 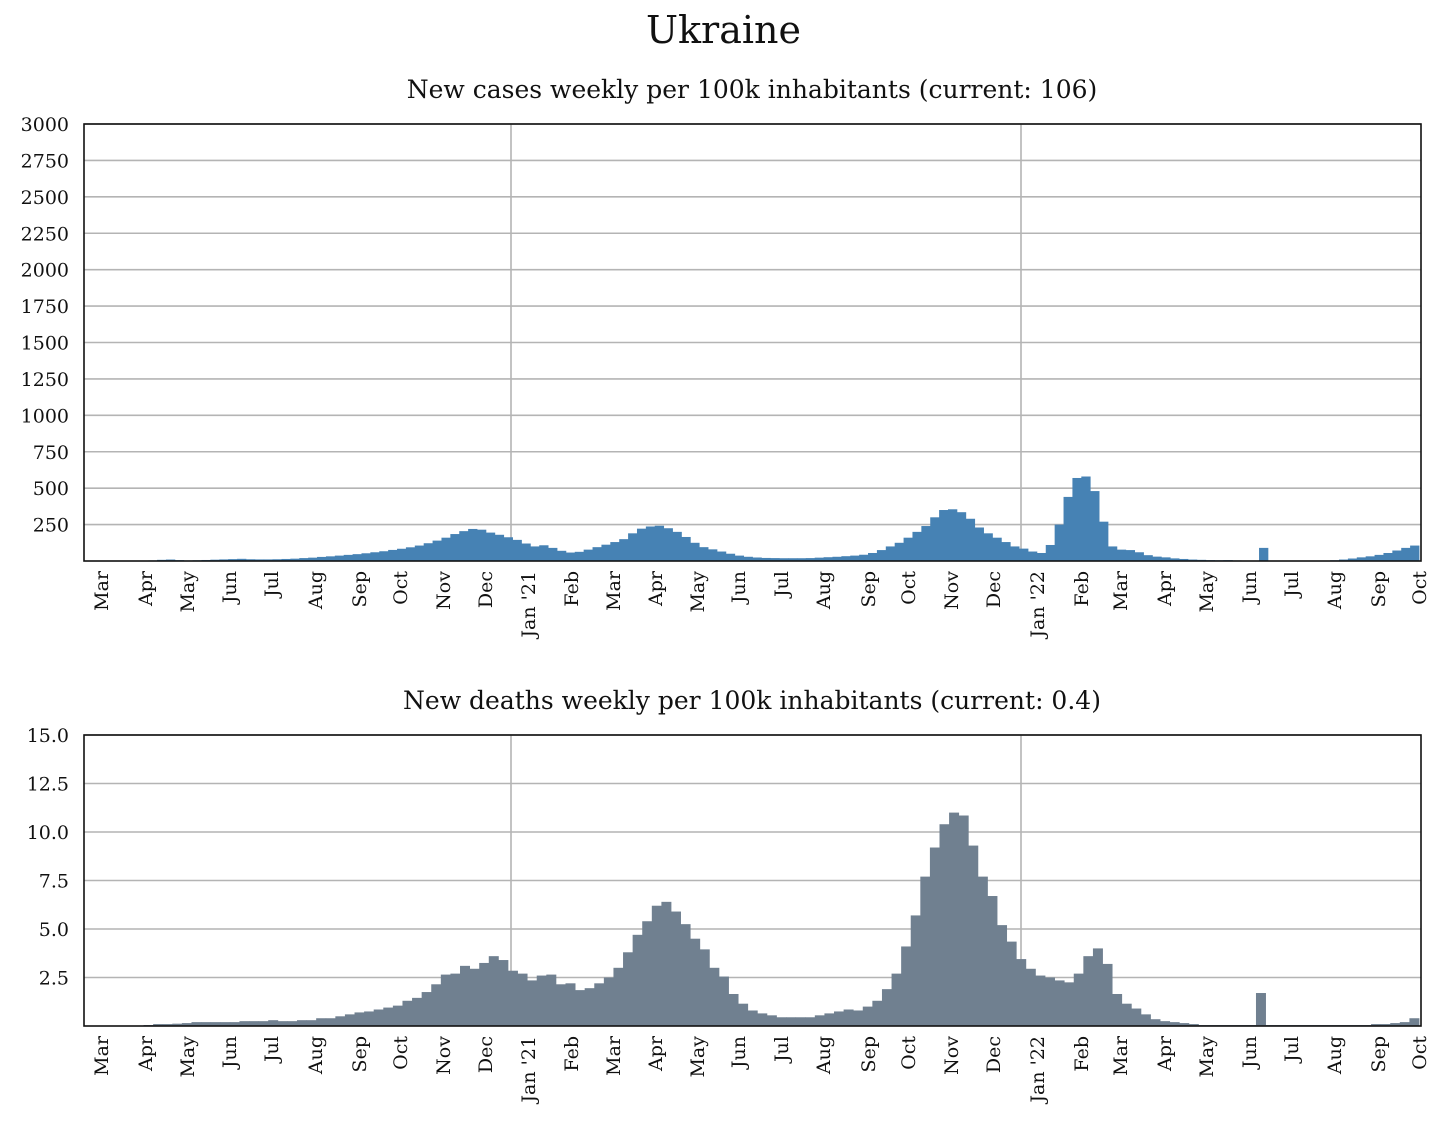 What do you see at coordinates (401, 1053) in the screenshot?
I see `deaths-xtick-label: Oct` at bounding box center [401, 1053].